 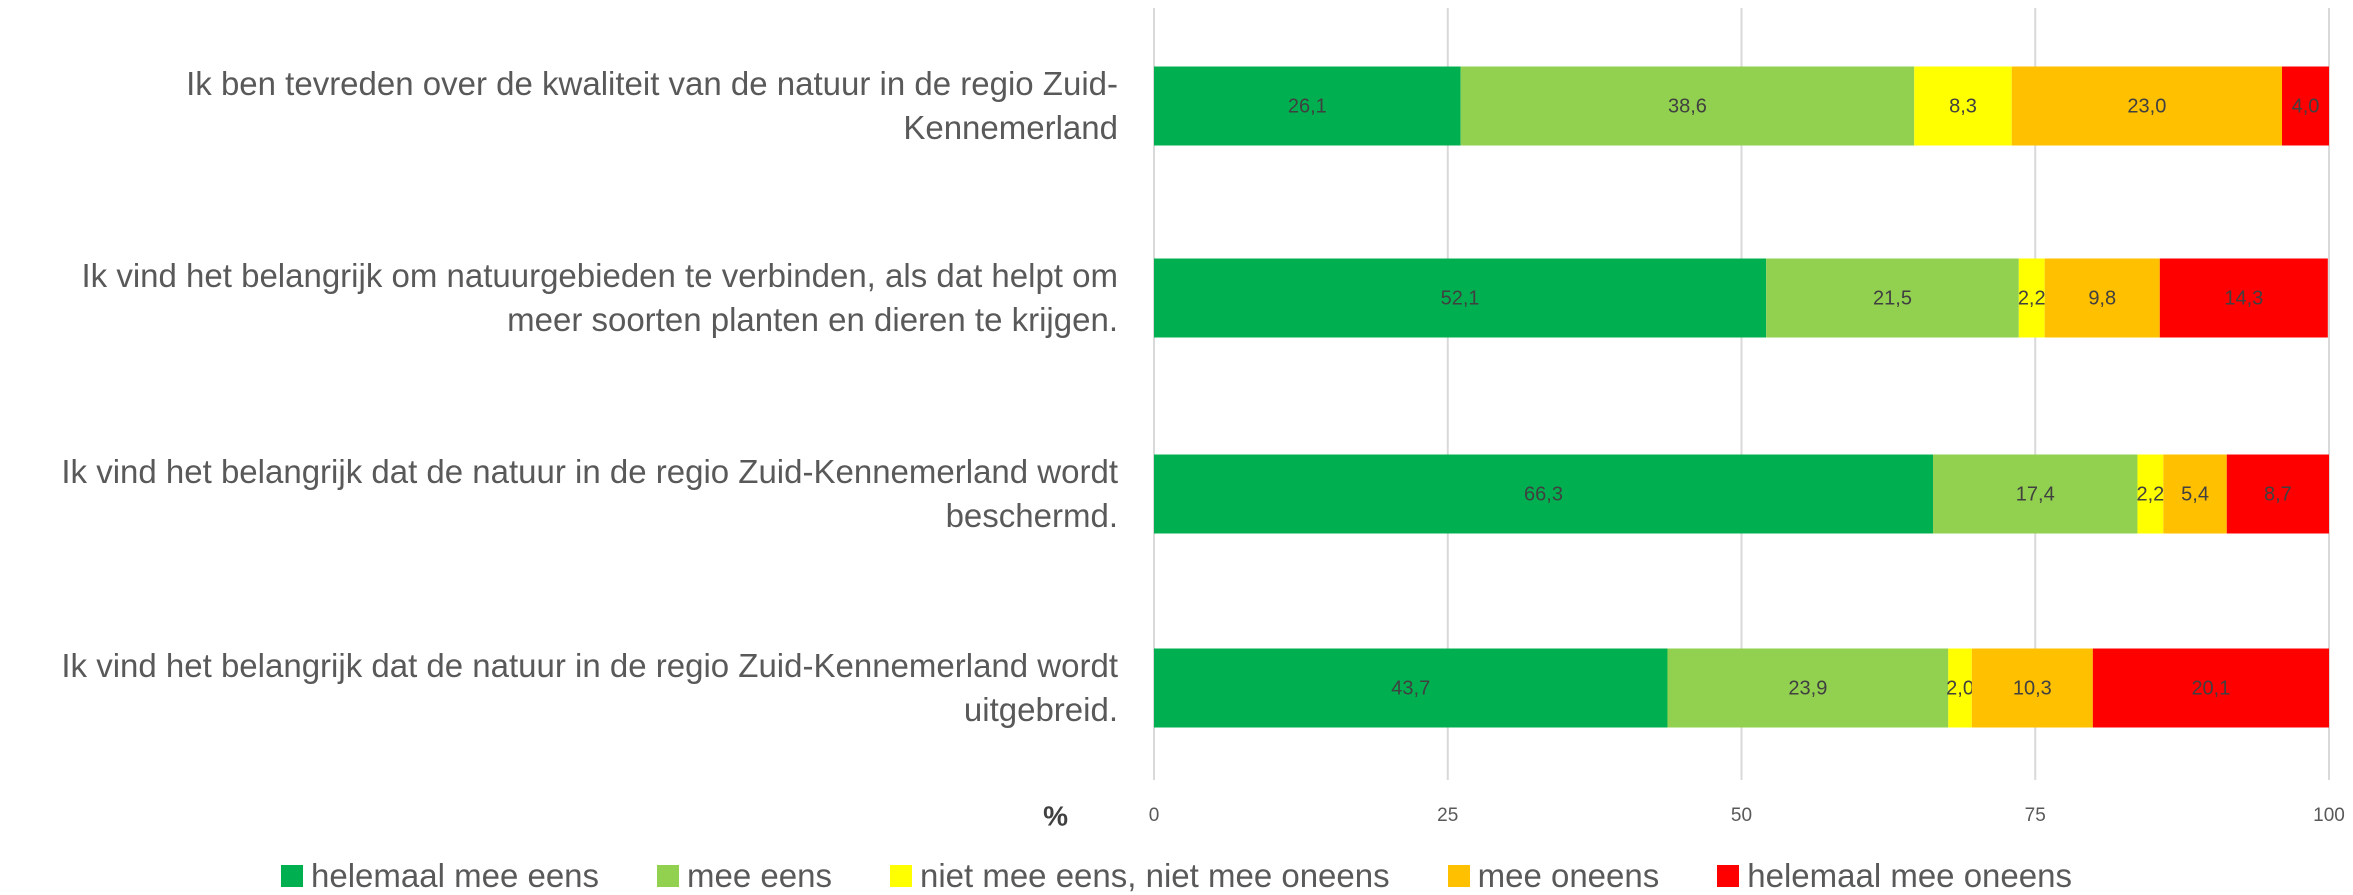 What do you see at coordinates (1909, 875) in the screenshot?
I see `legend-label: helemaal mee oneens` at bounding box center [1909, 875].